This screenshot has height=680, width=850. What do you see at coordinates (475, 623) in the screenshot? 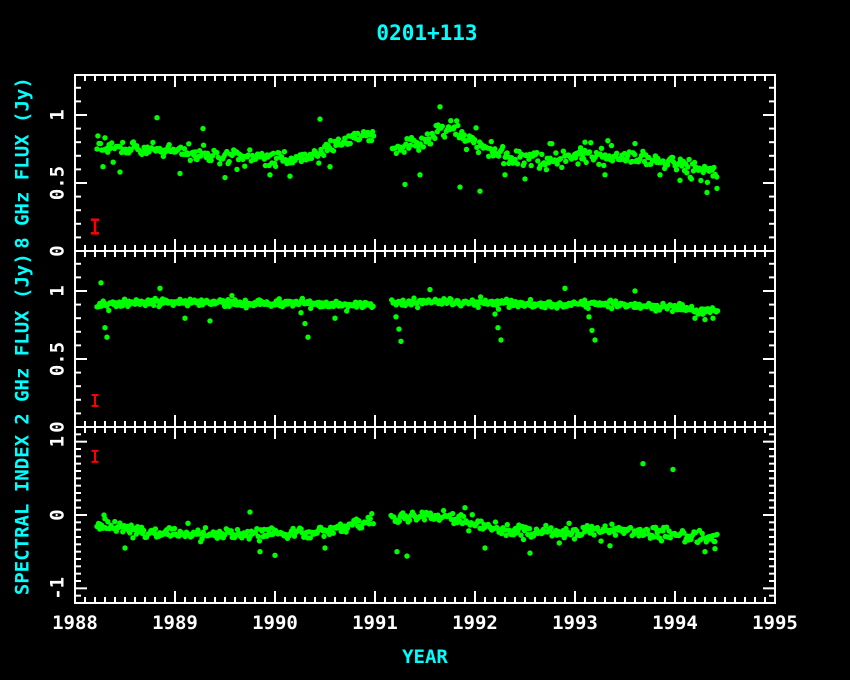
I see `x-tick-label: 1992` at bounding box center [475, 623].